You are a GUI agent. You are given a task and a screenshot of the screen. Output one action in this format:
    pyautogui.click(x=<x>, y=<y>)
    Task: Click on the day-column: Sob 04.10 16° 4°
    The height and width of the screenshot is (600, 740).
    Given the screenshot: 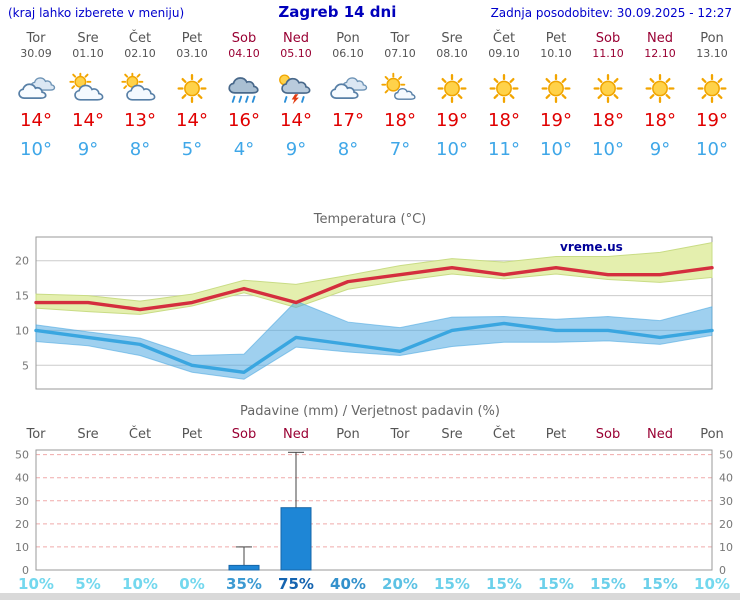 What is the action you would take?
    pyautogui.click(x=244, y=95)
    